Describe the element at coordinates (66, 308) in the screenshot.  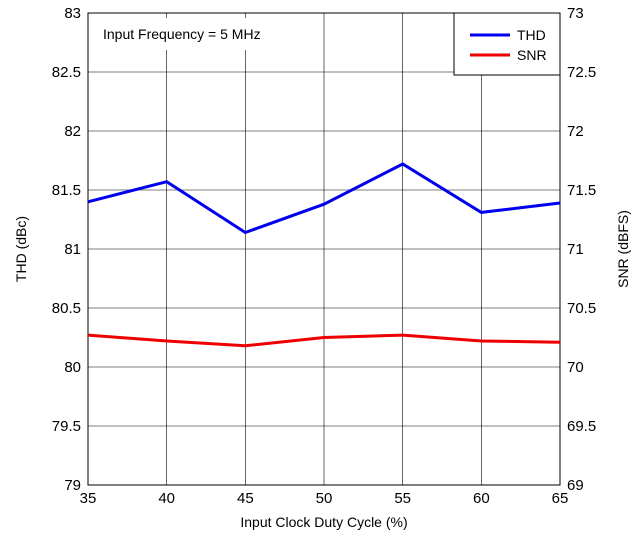
I see `y-left-tick-label: 80.5` at that location.